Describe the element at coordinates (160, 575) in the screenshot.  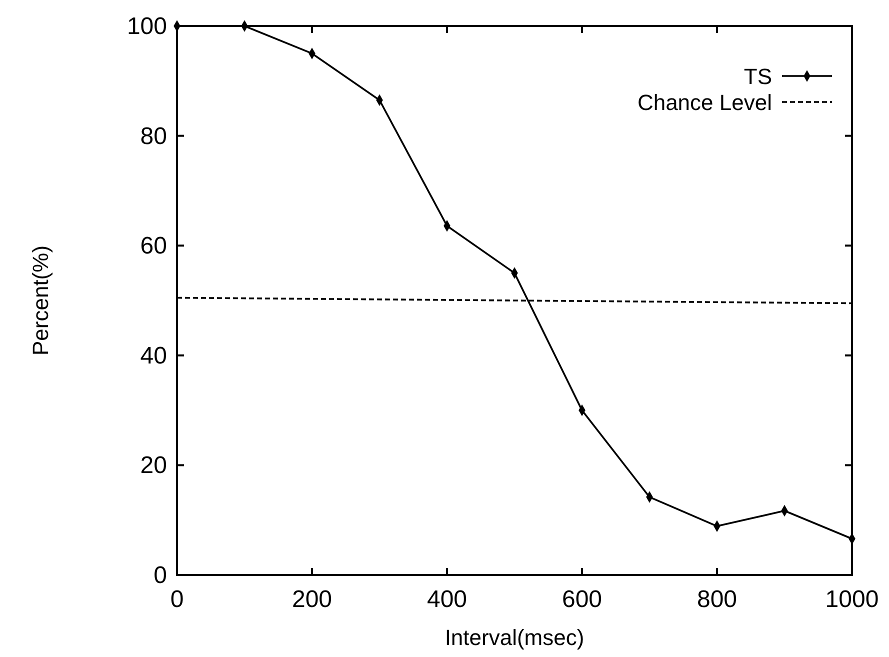
I see `y-tick-label: 0` at that location.